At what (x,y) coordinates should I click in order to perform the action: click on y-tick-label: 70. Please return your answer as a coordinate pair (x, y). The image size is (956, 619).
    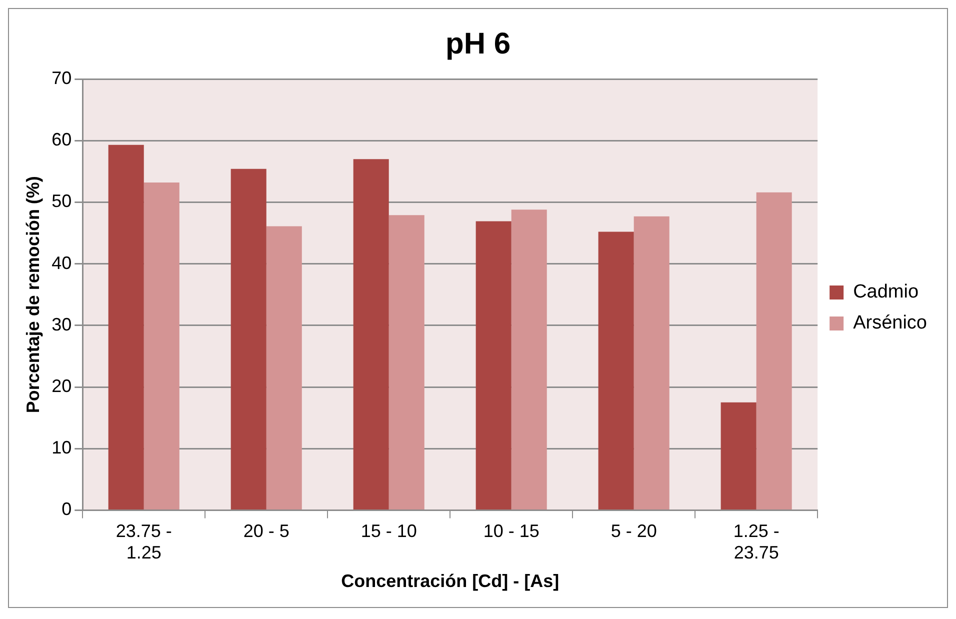
    Looking at the image, I should click on (62, 78).